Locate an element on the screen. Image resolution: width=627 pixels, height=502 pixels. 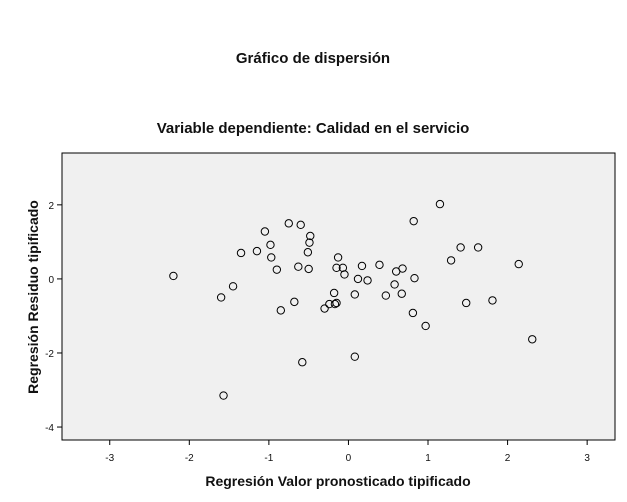
y-axis-label: Regresión Residuo tipificado is located at coordinates (33, 297).